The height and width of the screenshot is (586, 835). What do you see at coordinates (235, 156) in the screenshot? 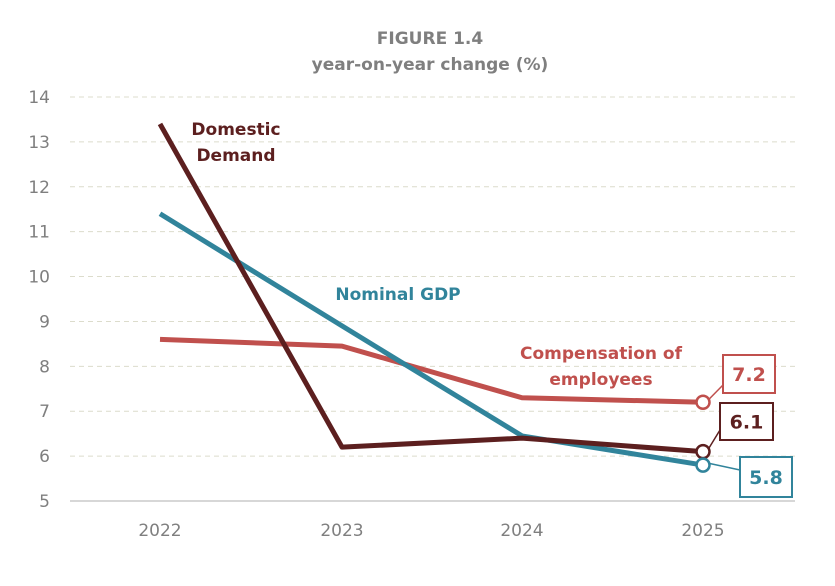
I see `series-label: Demand` at bounding box center [235, 156].